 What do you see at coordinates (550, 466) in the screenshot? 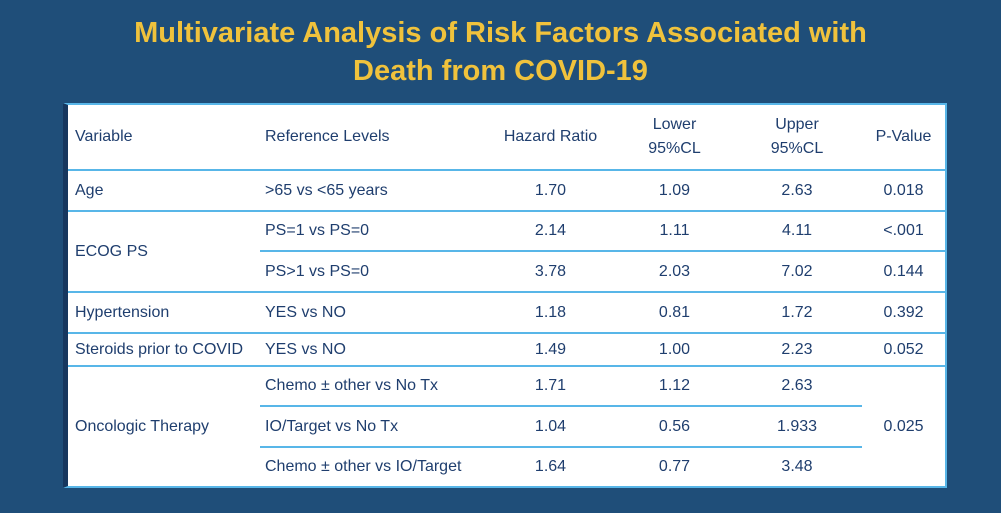
I see `oncologic3-hazard-ratio: 1.64` at bounding box center [550, 466].